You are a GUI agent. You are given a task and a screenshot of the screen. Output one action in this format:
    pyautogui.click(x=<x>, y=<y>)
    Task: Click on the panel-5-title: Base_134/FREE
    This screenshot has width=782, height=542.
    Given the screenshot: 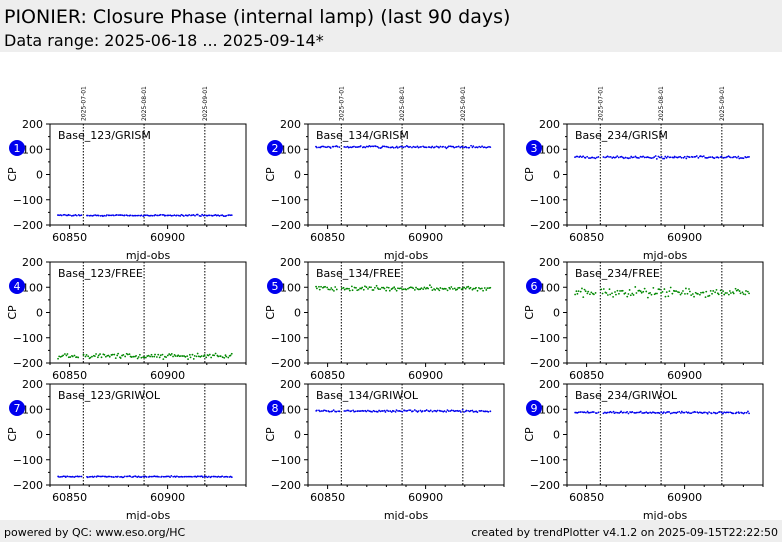 What is the action you would take?
    pyautogui.click(x=358, y=273)
    